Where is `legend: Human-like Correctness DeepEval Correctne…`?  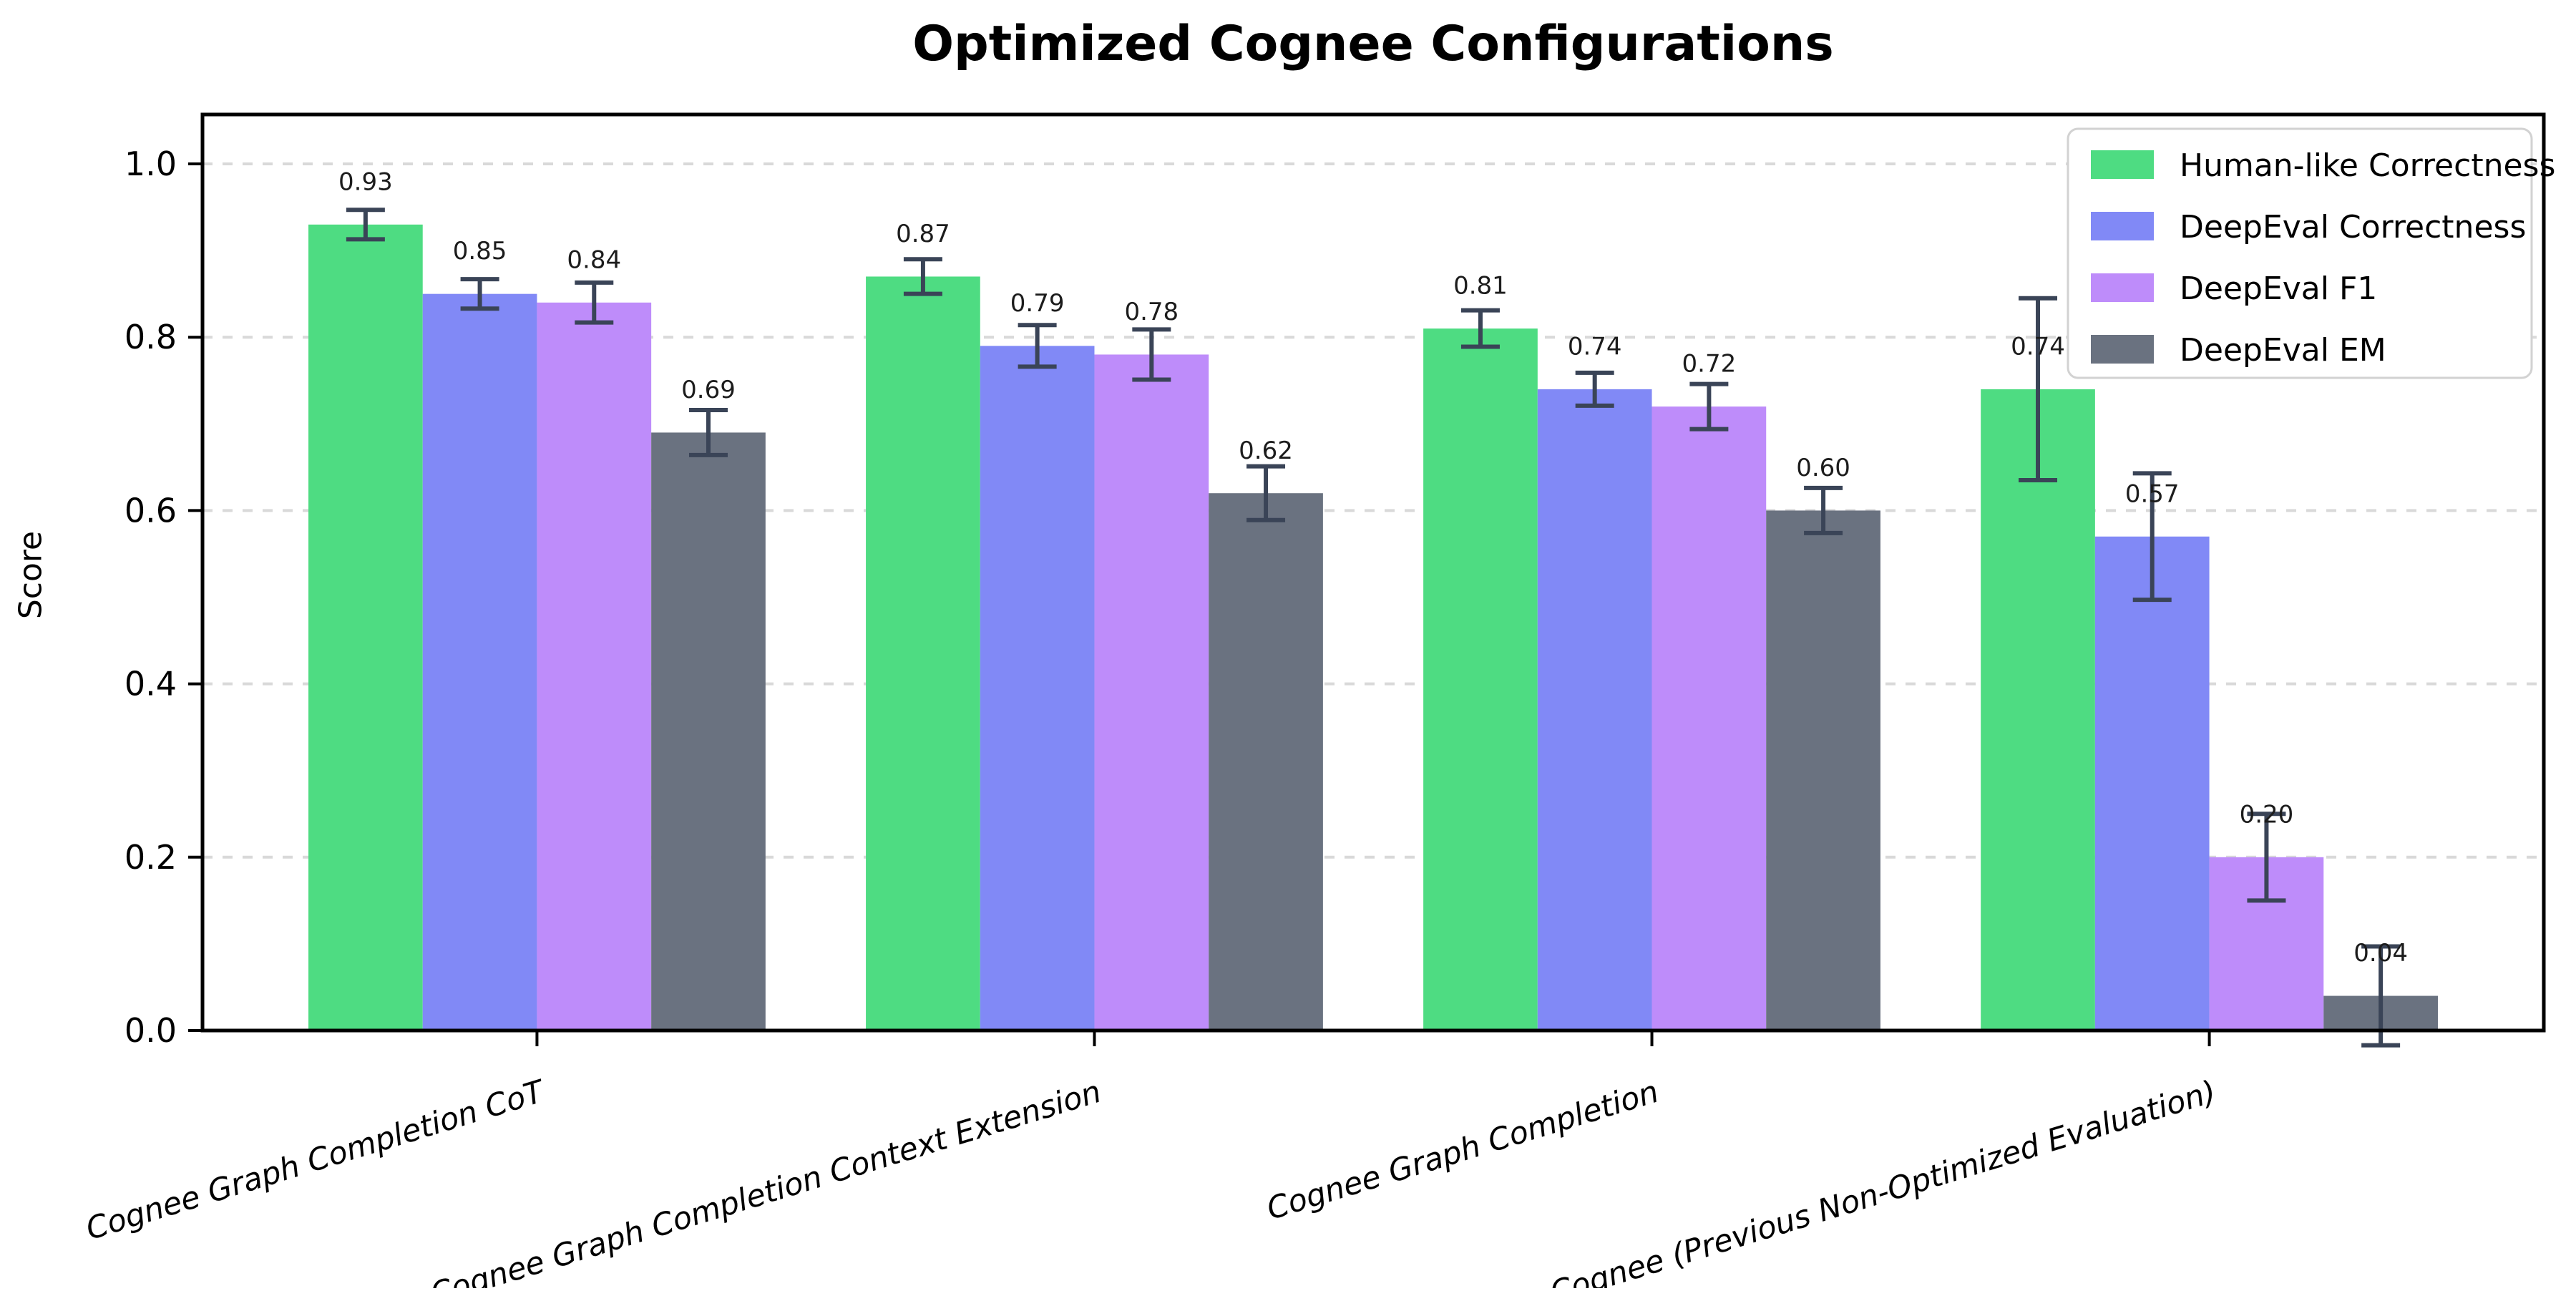
legend: Human-like Correctness DeepEval Correctne… is located at coordinates (2311, 253).